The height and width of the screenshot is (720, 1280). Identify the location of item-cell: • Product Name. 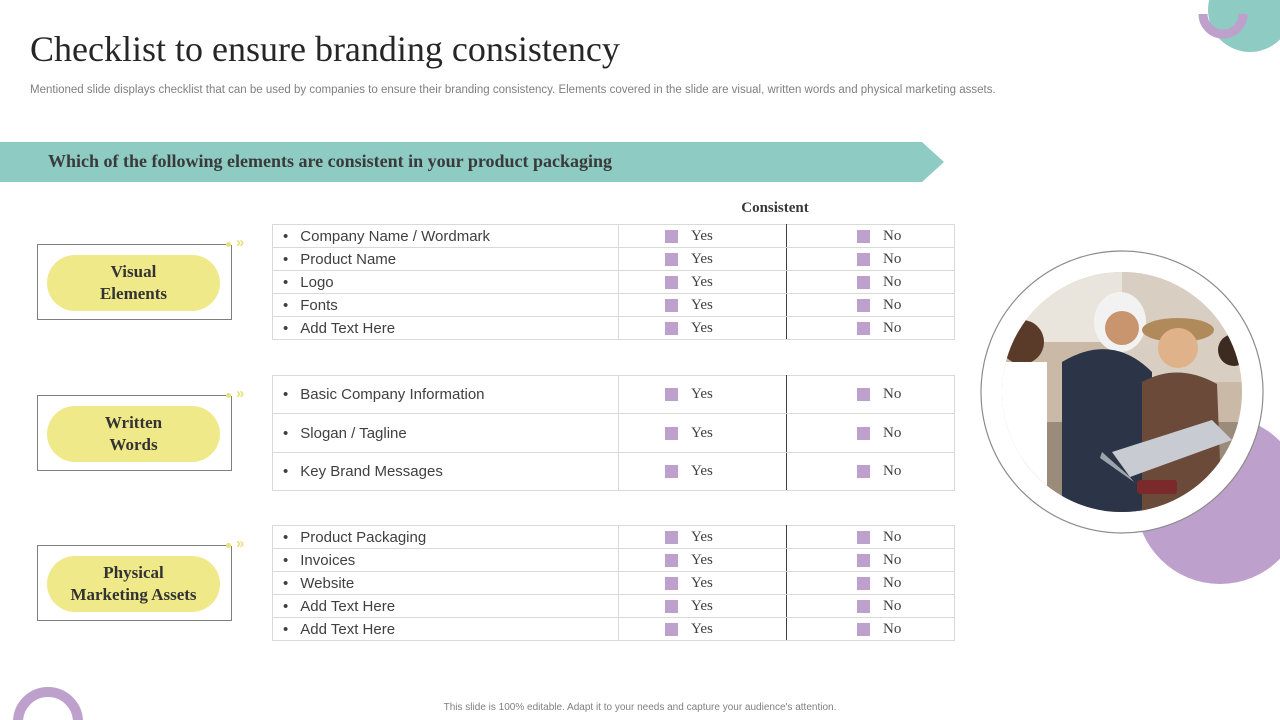
(445, 259).